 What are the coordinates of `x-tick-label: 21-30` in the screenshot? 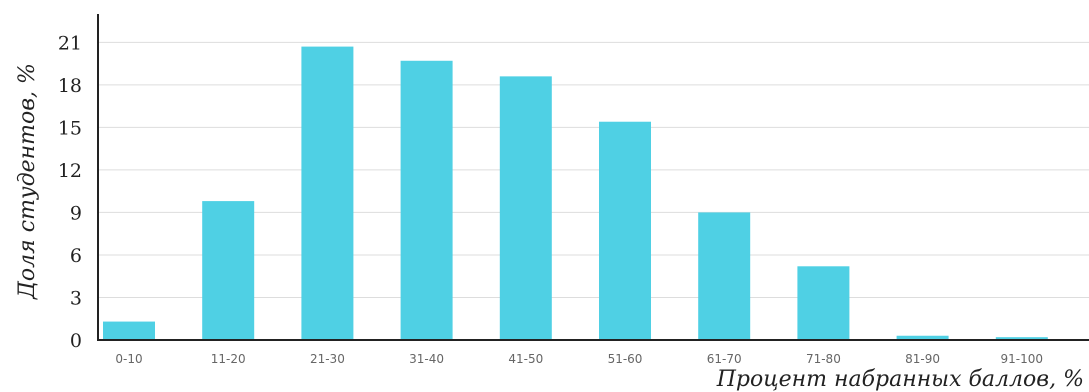 It's located at (327, 359).